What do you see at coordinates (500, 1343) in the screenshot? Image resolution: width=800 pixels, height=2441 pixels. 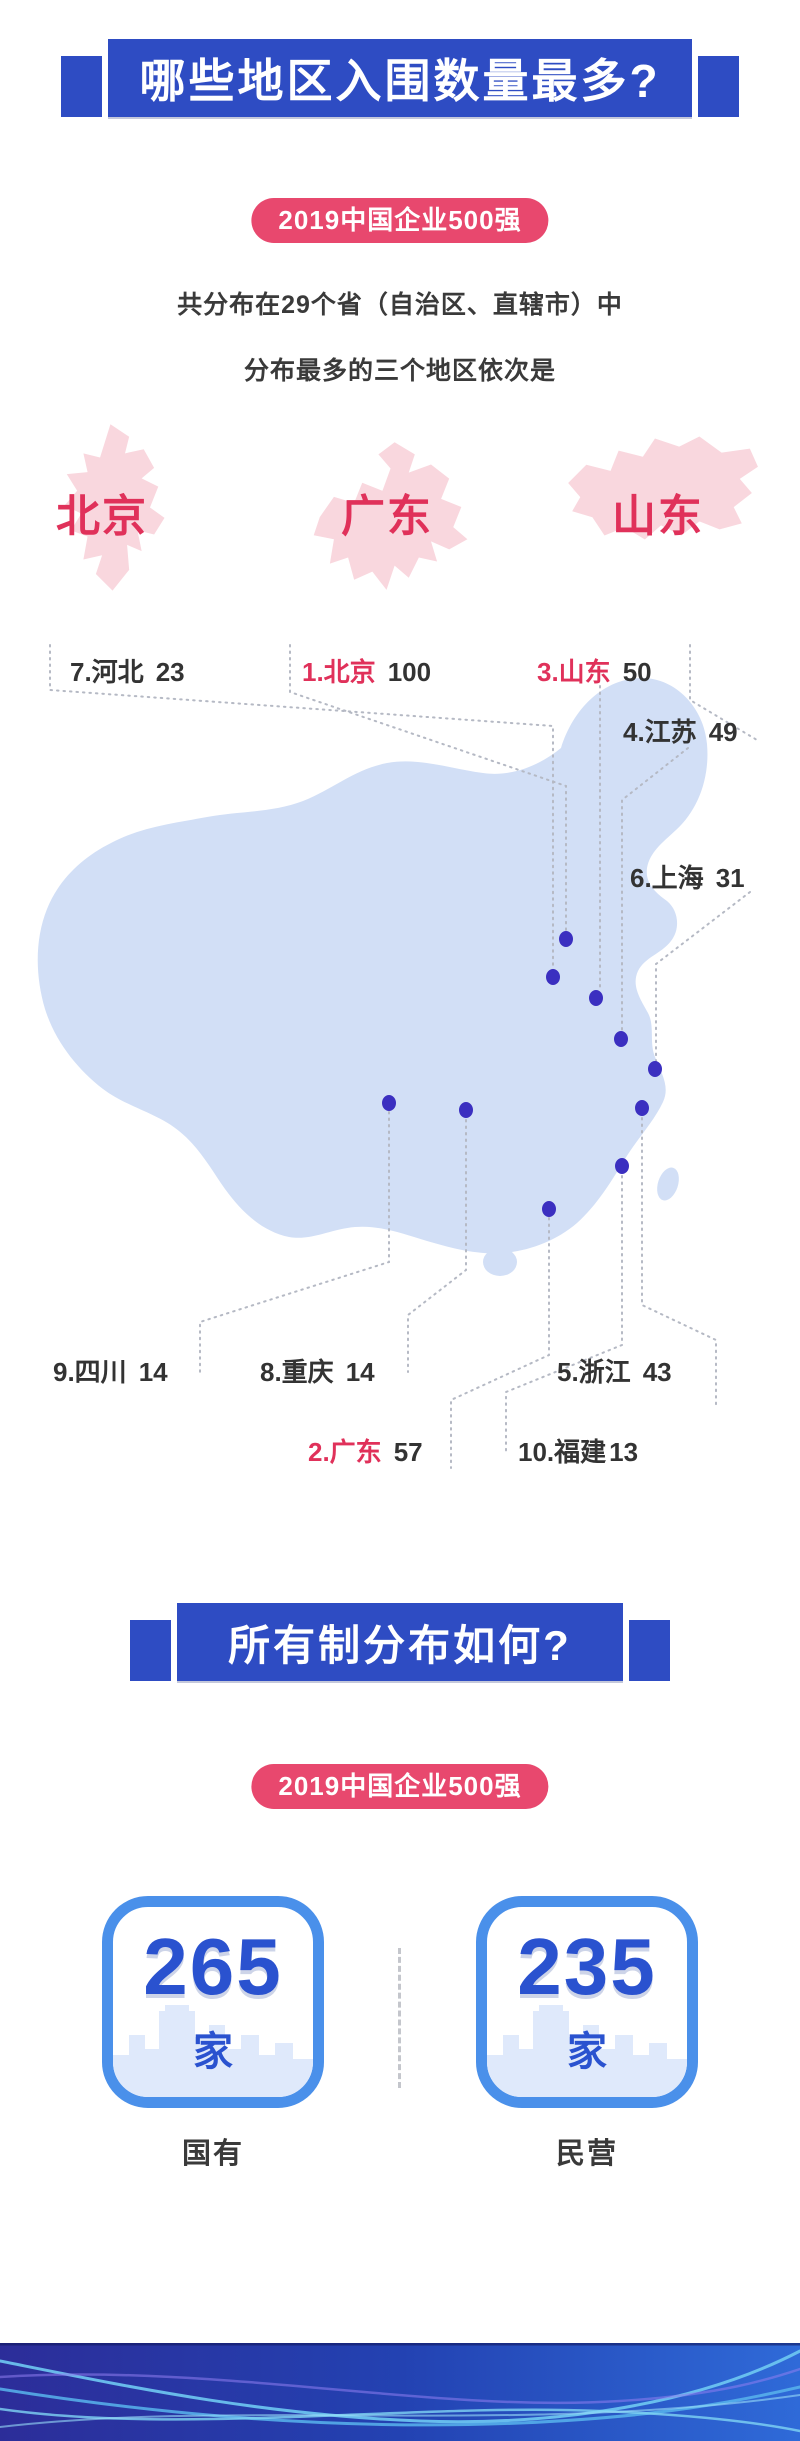 I see `connector-guangdong` at bounding box center [500, 1343].